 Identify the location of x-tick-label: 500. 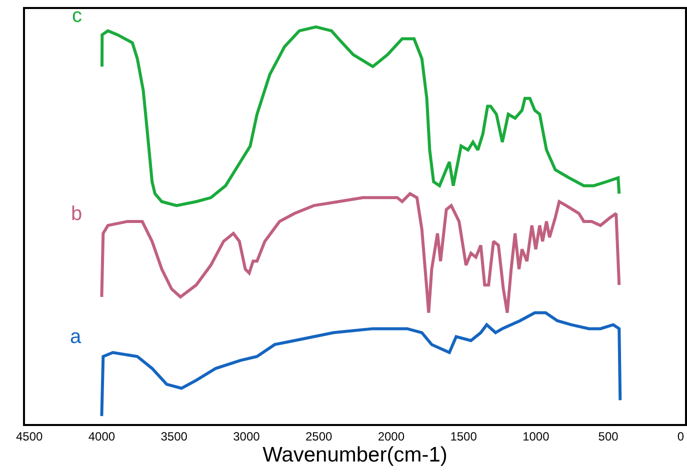
(608, 436).